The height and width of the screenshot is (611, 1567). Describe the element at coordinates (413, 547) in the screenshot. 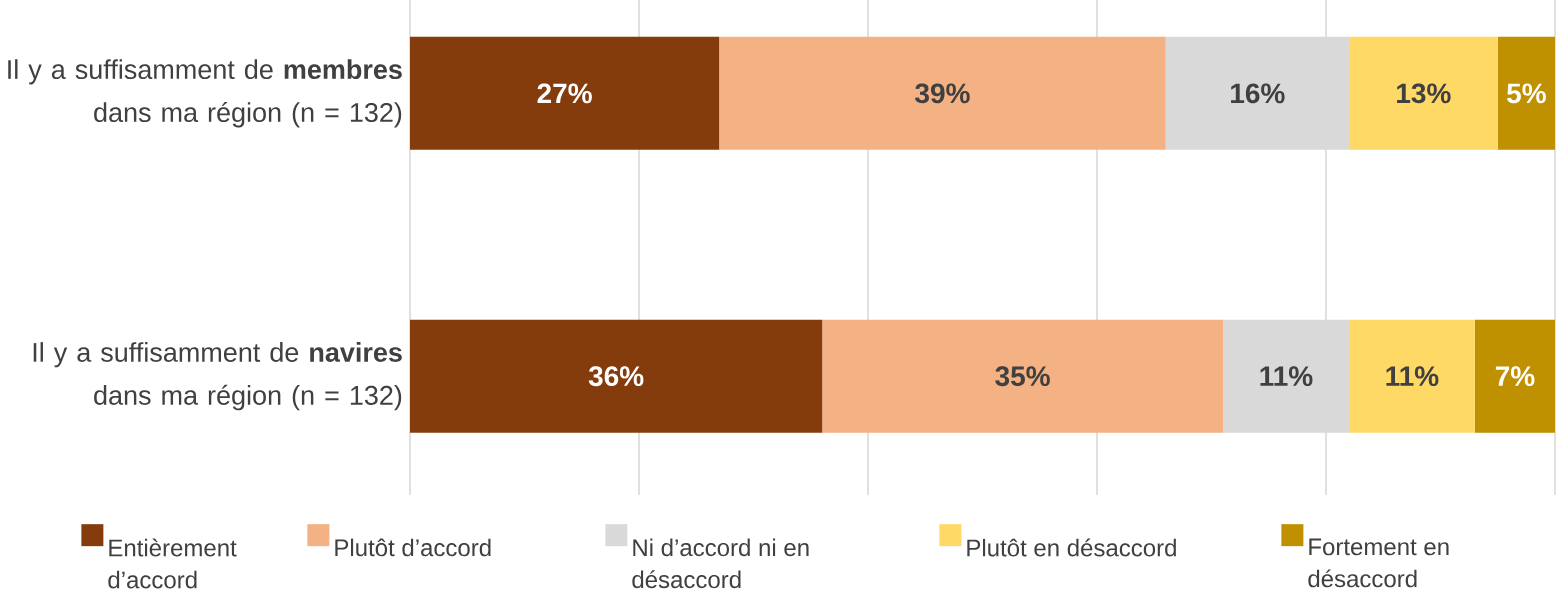

I see `legend-label: Plutôt d’accord` at that location.